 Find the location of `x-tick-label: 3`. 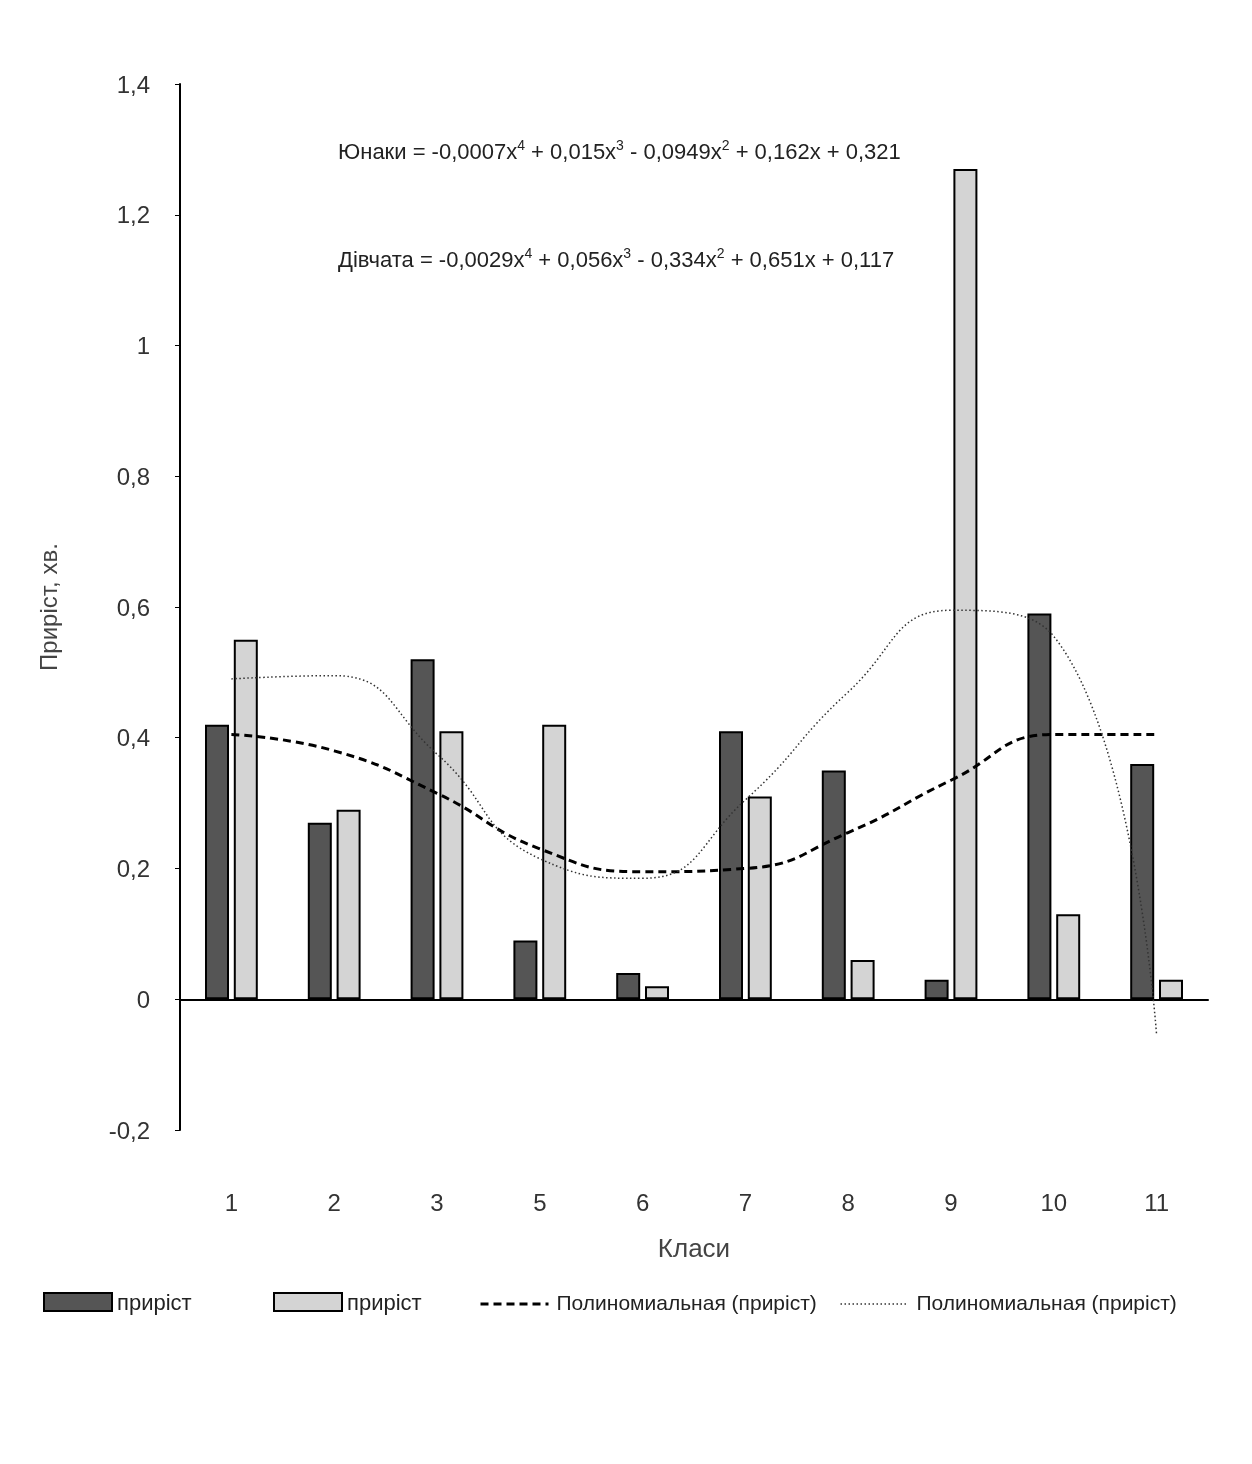

x-tick-label: 3 is located at coordinates (437, 1202).